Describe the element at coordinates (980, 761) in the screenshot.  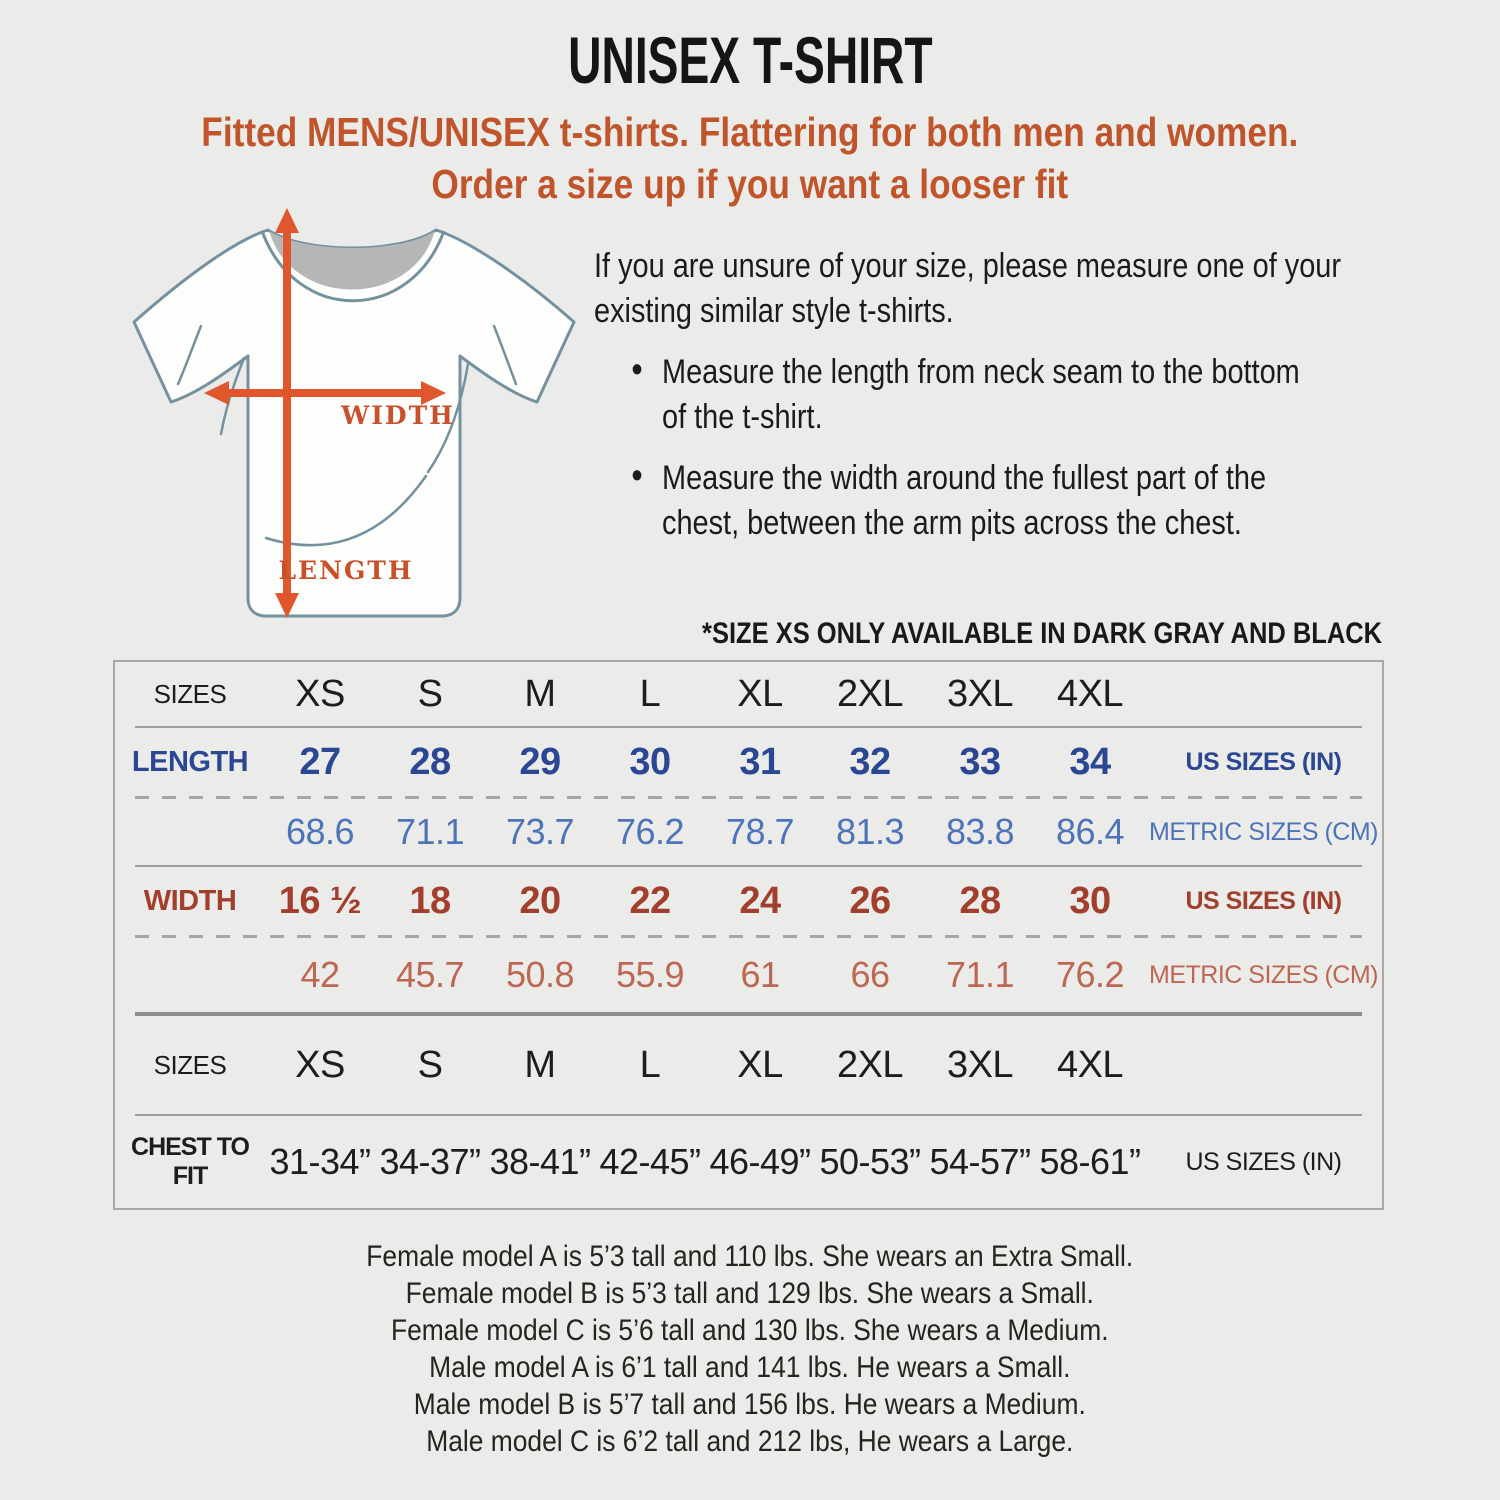
I see `length-in-cell: 33` at that location.